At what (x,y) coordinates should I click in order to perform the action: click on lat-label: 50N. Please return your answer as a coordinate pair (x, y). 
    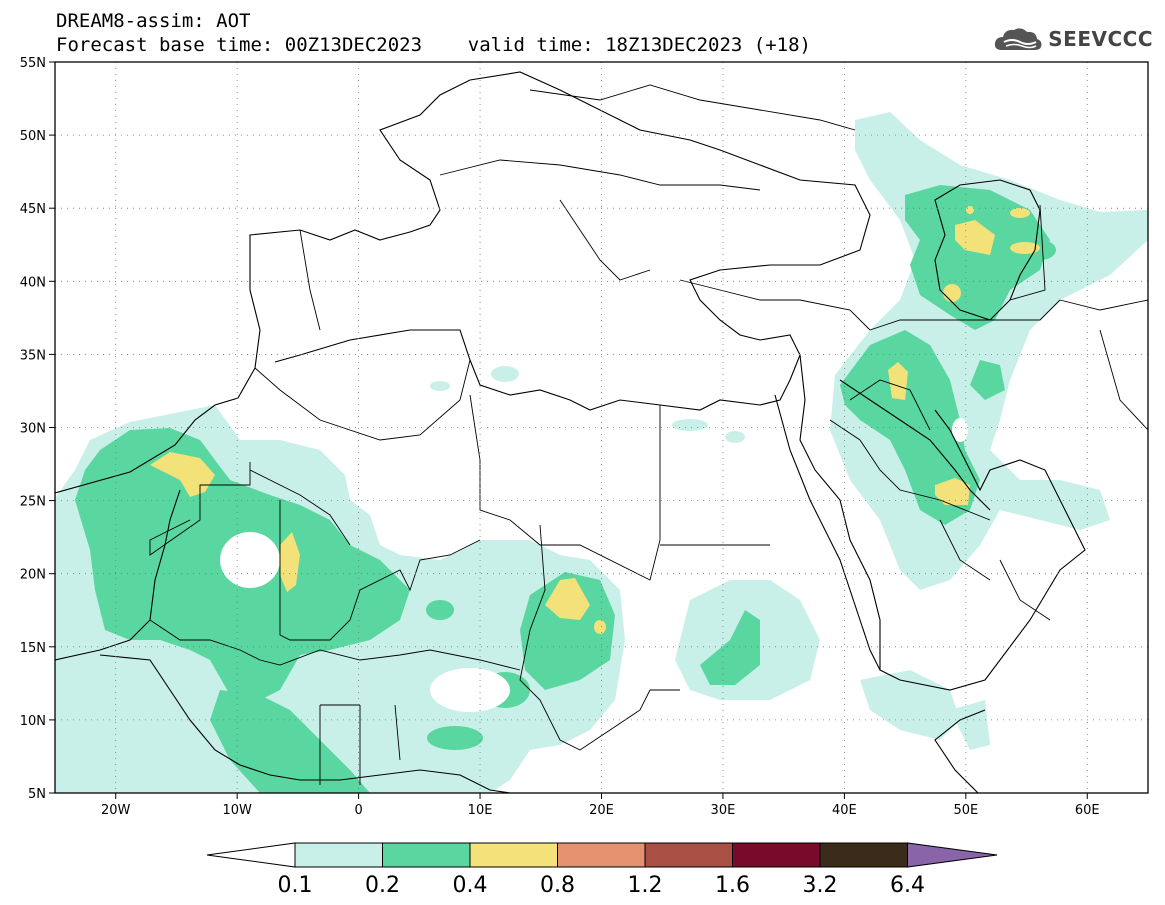
    Looking at the image, I should click on (33, 136).